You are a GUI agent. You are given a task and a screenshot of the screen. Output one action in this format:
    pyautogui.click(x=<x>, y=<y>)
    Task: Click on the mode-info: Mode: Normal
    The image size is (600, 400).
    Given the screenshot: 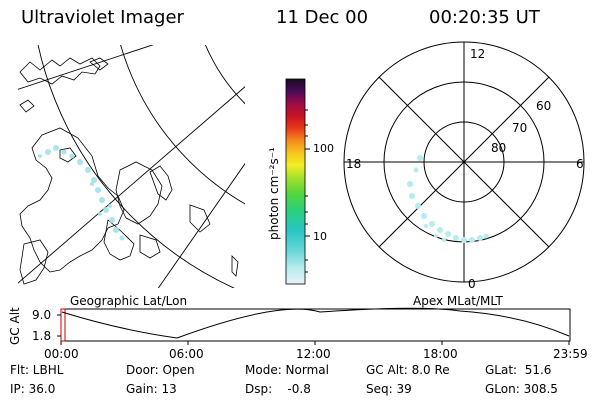 What is the action you would take?
    pyautogui.click(x=287, y=370)
    